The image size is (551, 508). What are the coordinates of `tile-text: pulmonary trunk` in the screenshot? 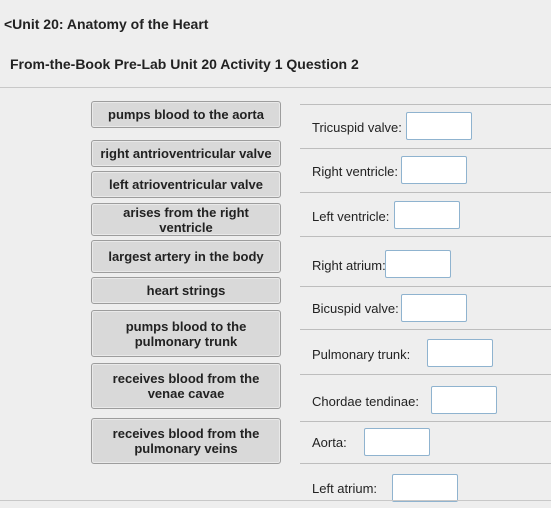 It's located at (186, 341).